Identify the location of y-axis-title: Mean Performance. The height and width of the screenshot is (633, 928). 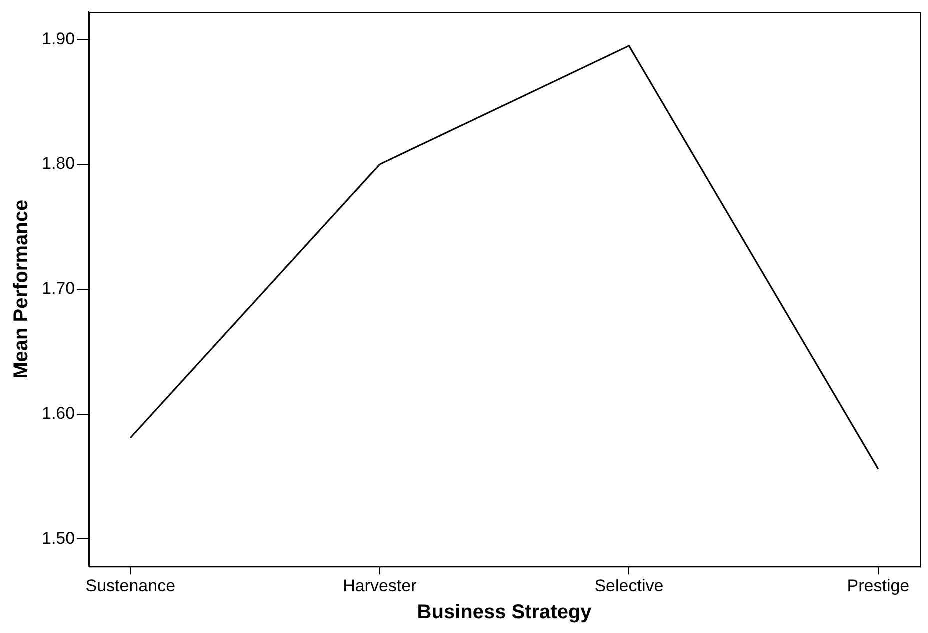
(21, 289).